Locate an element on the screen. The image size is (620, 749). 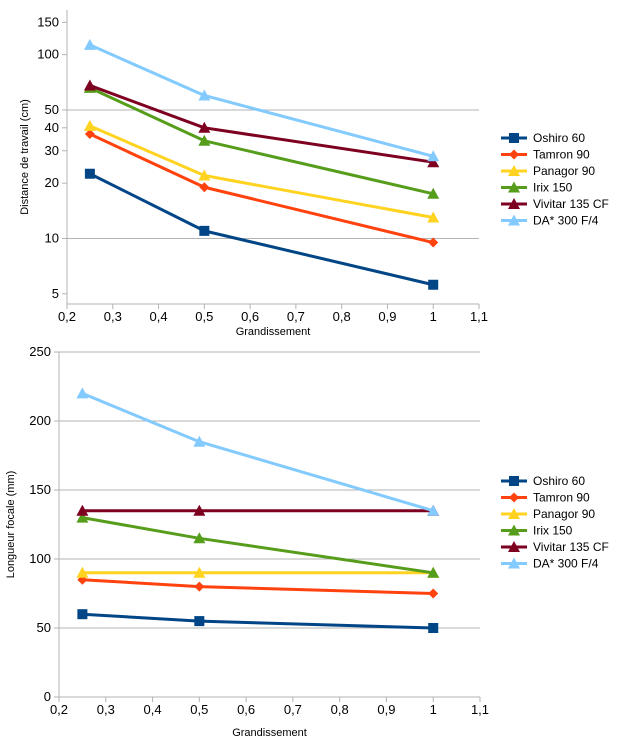
legend-item: Oshiro 60 is located at coordinates (543, 138).